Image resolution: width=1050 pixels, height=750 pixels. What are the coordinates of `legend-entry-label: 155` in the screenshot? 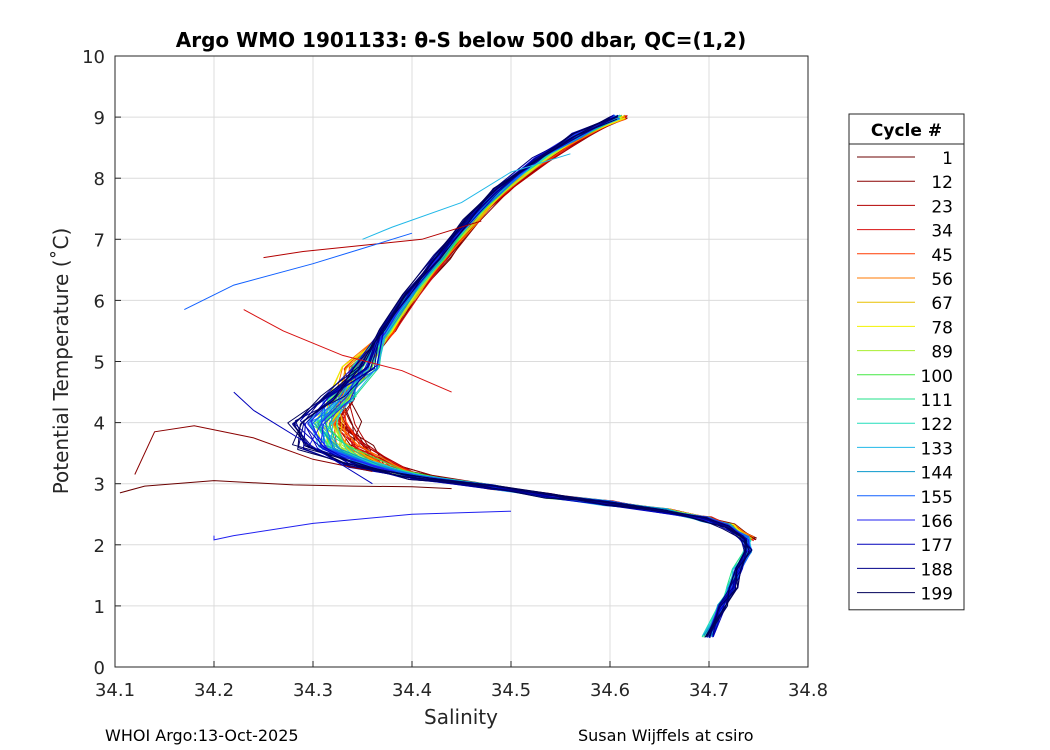 It's located at (937, 498).